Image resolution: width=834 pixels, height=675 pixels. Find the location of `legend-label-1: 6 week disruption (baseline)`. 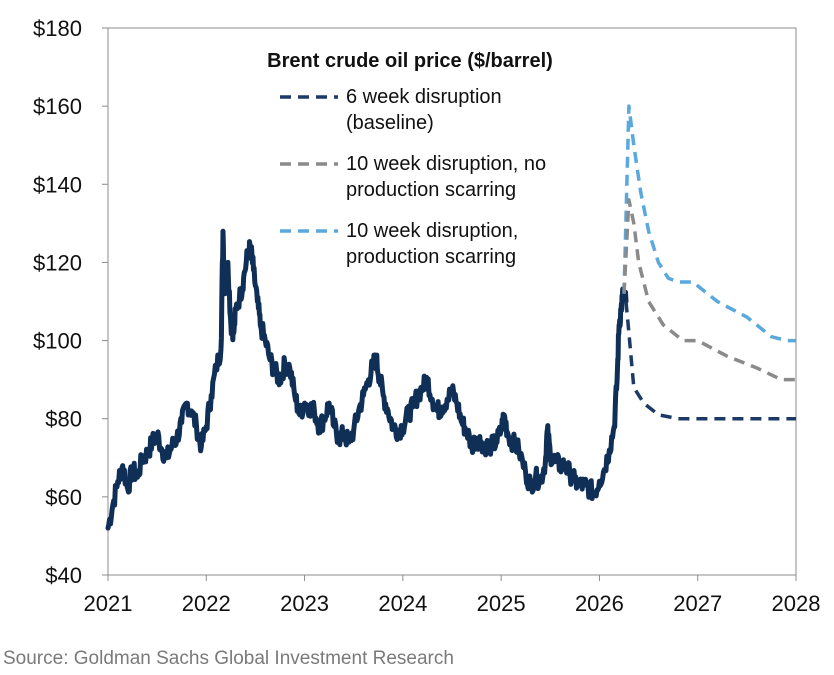

legend-label-1: 6 week disruption (baseline) is located at coordinates (424, 110).